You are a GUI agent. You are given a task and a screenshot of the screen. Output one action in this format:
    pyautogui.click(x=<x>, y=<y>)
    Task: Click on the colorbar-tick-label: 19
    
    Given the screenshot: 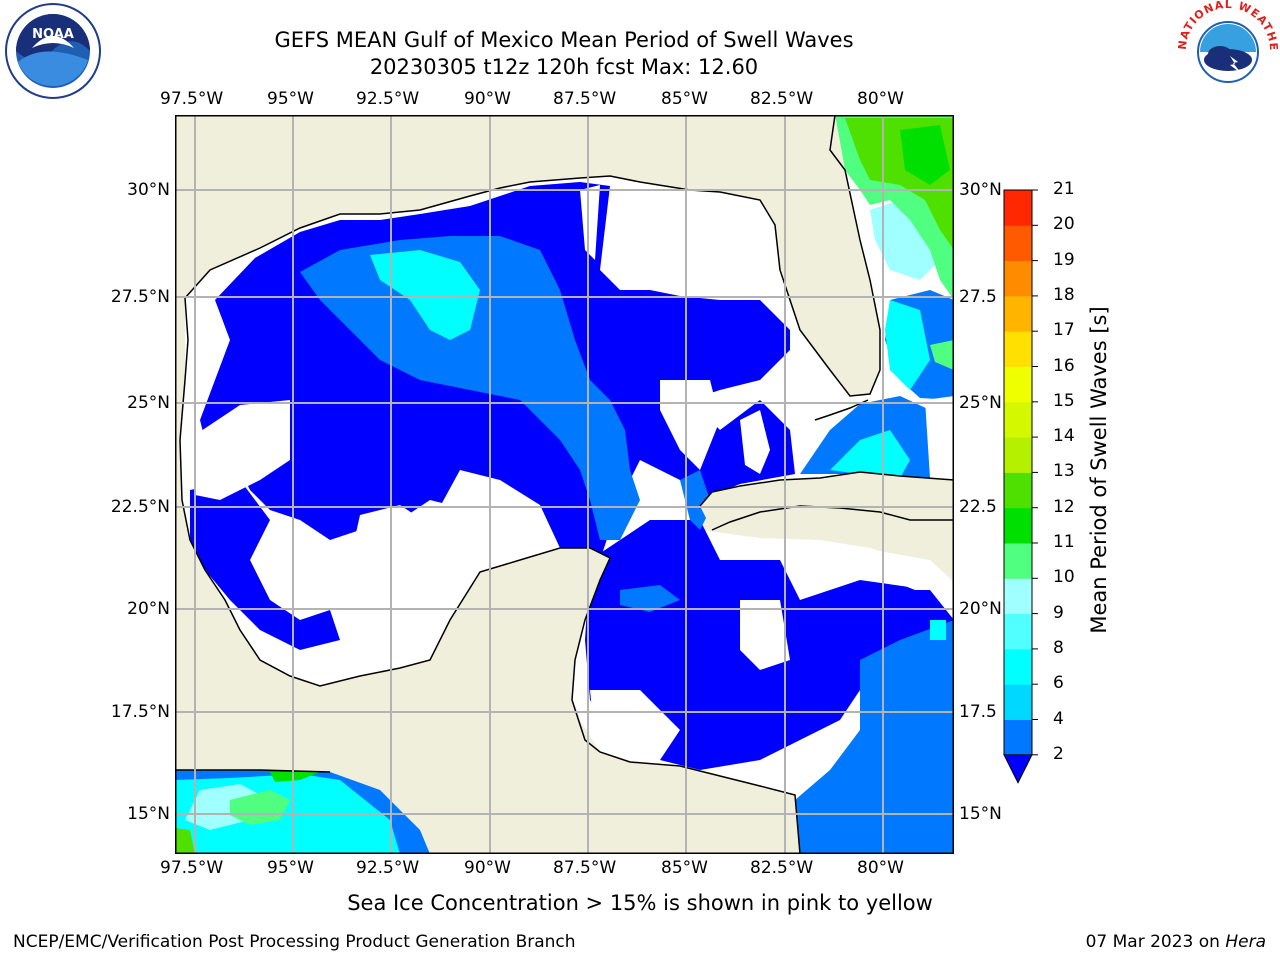 What is the action you would take?
    pyautogui.click(x=1064, y=259)
    